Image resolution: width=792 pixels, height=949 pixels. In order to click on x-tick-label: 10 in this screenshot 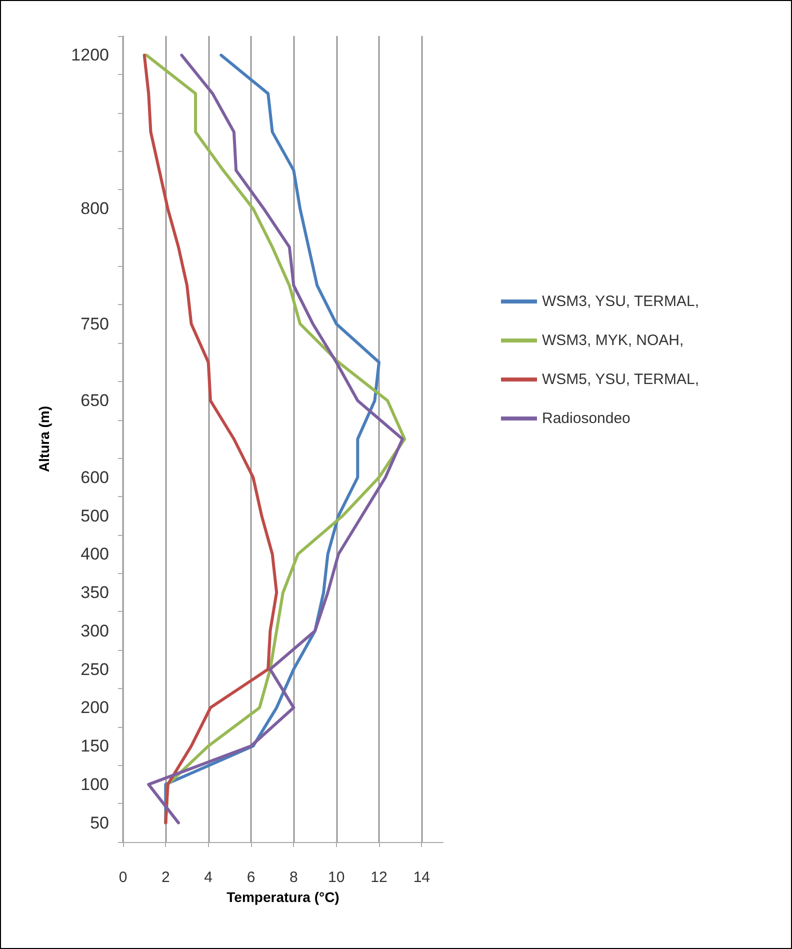, I will do `click(336, 877)`.